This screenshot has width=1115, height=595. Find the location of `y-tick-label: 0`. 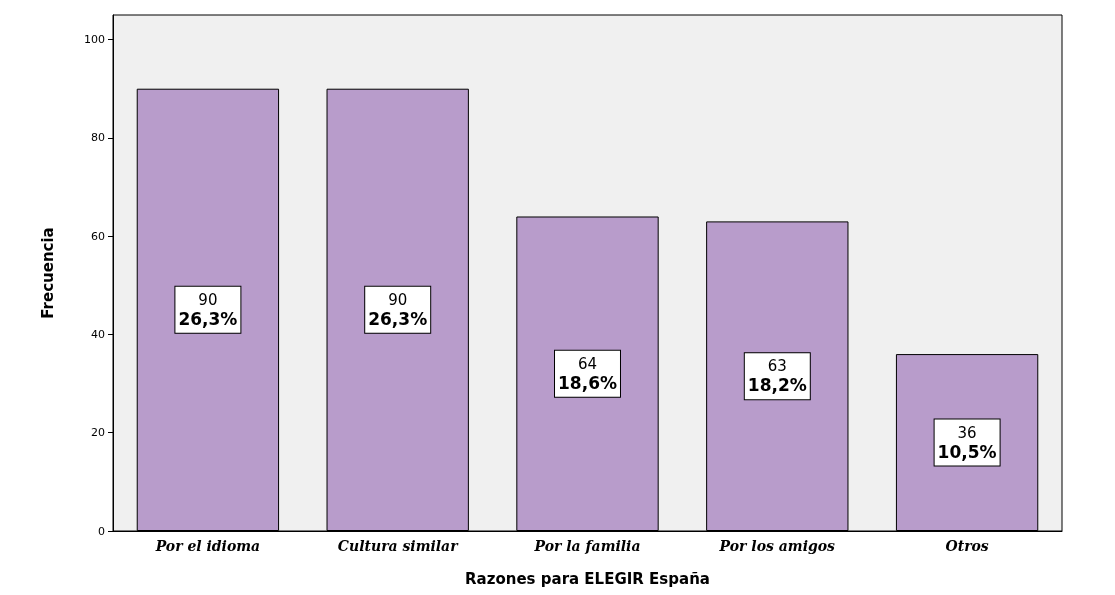

y-tick-label: 0 is located at coordinates (101, 531).